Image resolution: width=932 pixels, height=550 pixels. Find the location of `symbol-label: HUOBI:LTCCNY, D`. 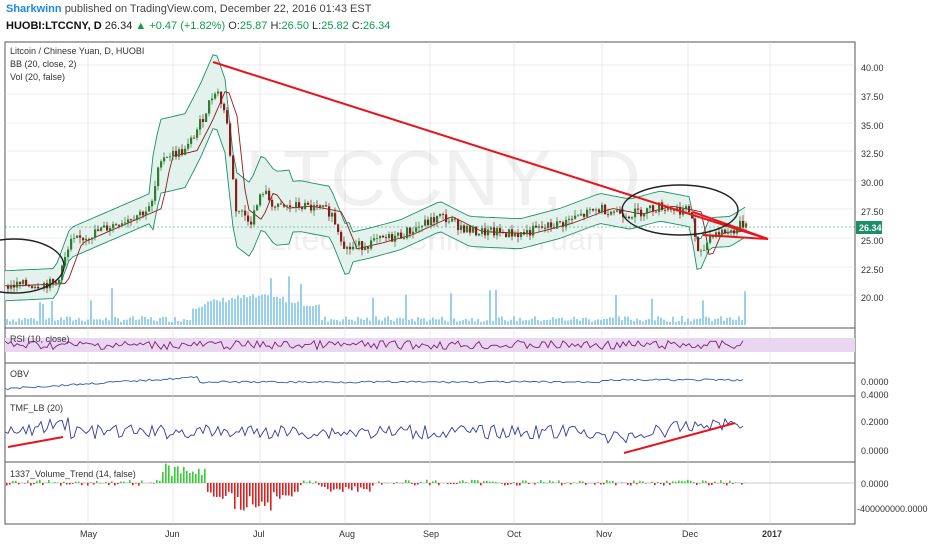

symbol-label: HUOBI:LTCCNY, D is located at coordinates (54, 26).